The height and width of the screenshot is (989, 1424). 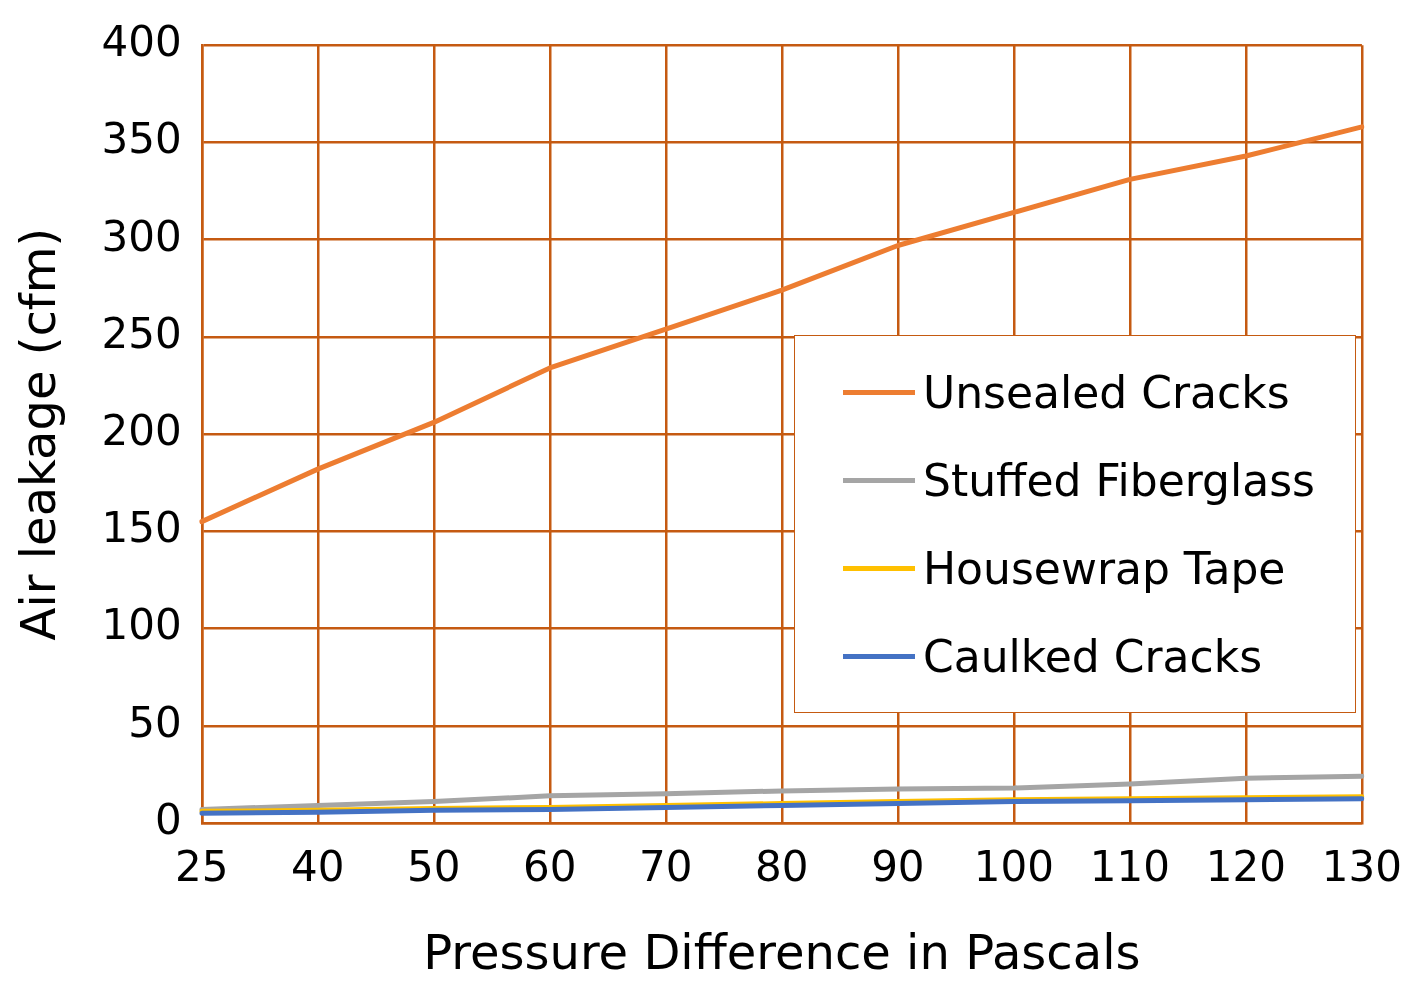 What do you see at coordinates (168, 819) in the screenshot?
I see `y-tick-label: 0` at bounding box center [168, 819].